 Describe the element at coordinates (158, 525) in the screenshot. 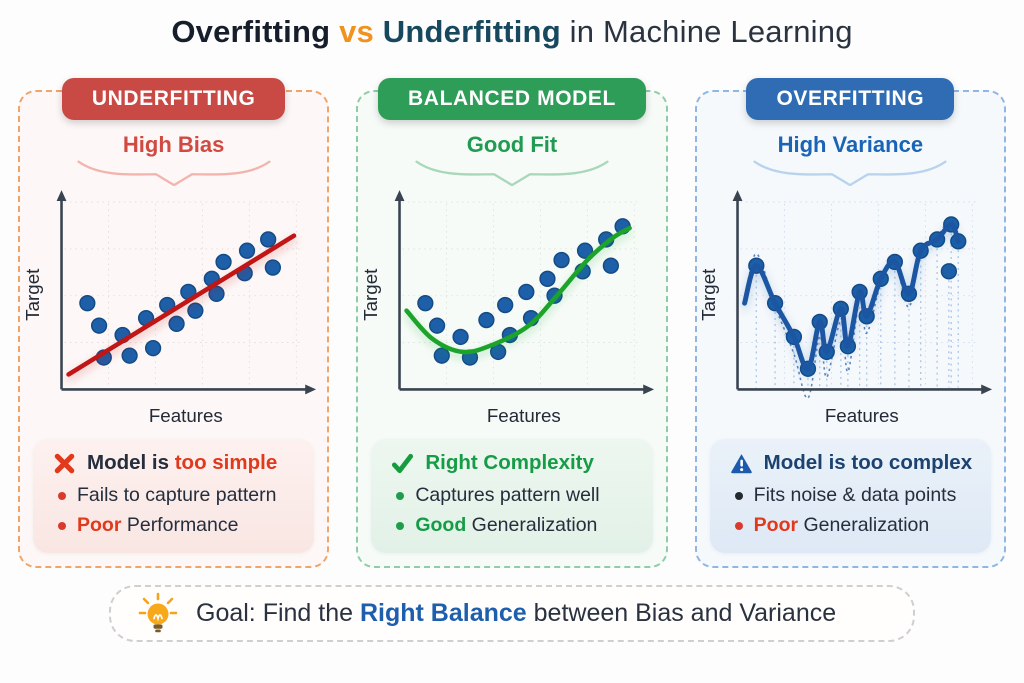

I see `bullet-text: Poor Performance` at that location.